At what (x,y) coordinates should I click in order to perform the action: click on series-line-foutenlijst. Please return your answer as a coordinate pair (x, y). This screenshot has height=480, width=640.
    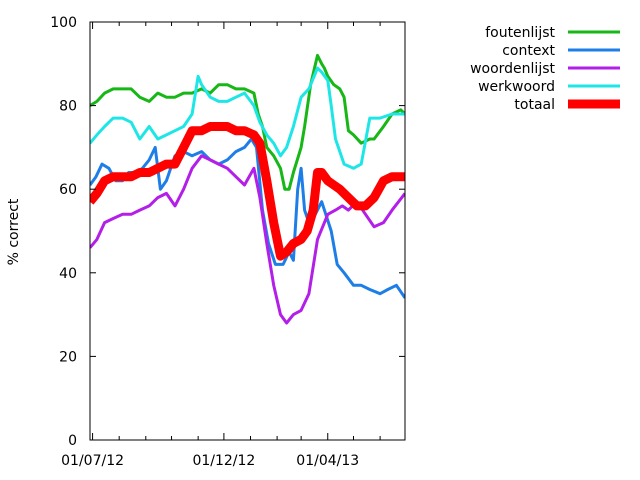
    Looking at the image, I should click on (247, 122).